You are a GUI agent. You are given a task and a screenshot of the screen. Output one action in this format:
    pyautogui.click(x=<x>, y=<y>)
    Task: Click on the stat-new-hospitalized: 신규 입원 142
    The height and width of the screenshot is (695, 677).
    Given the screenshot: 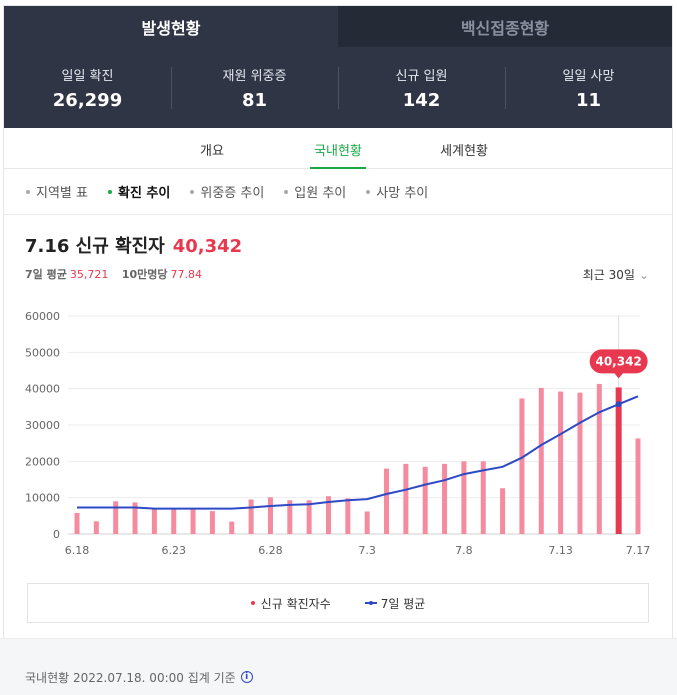 What is the action you would take?
    pyautogui.click(x=421, y=88)
    